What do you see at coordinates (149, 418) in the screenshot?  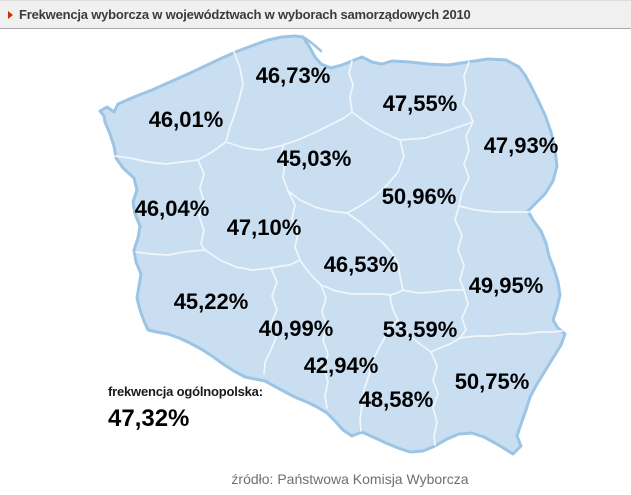 I see `national-turnout-value: 47,32%` at bounding box center [149, 418].